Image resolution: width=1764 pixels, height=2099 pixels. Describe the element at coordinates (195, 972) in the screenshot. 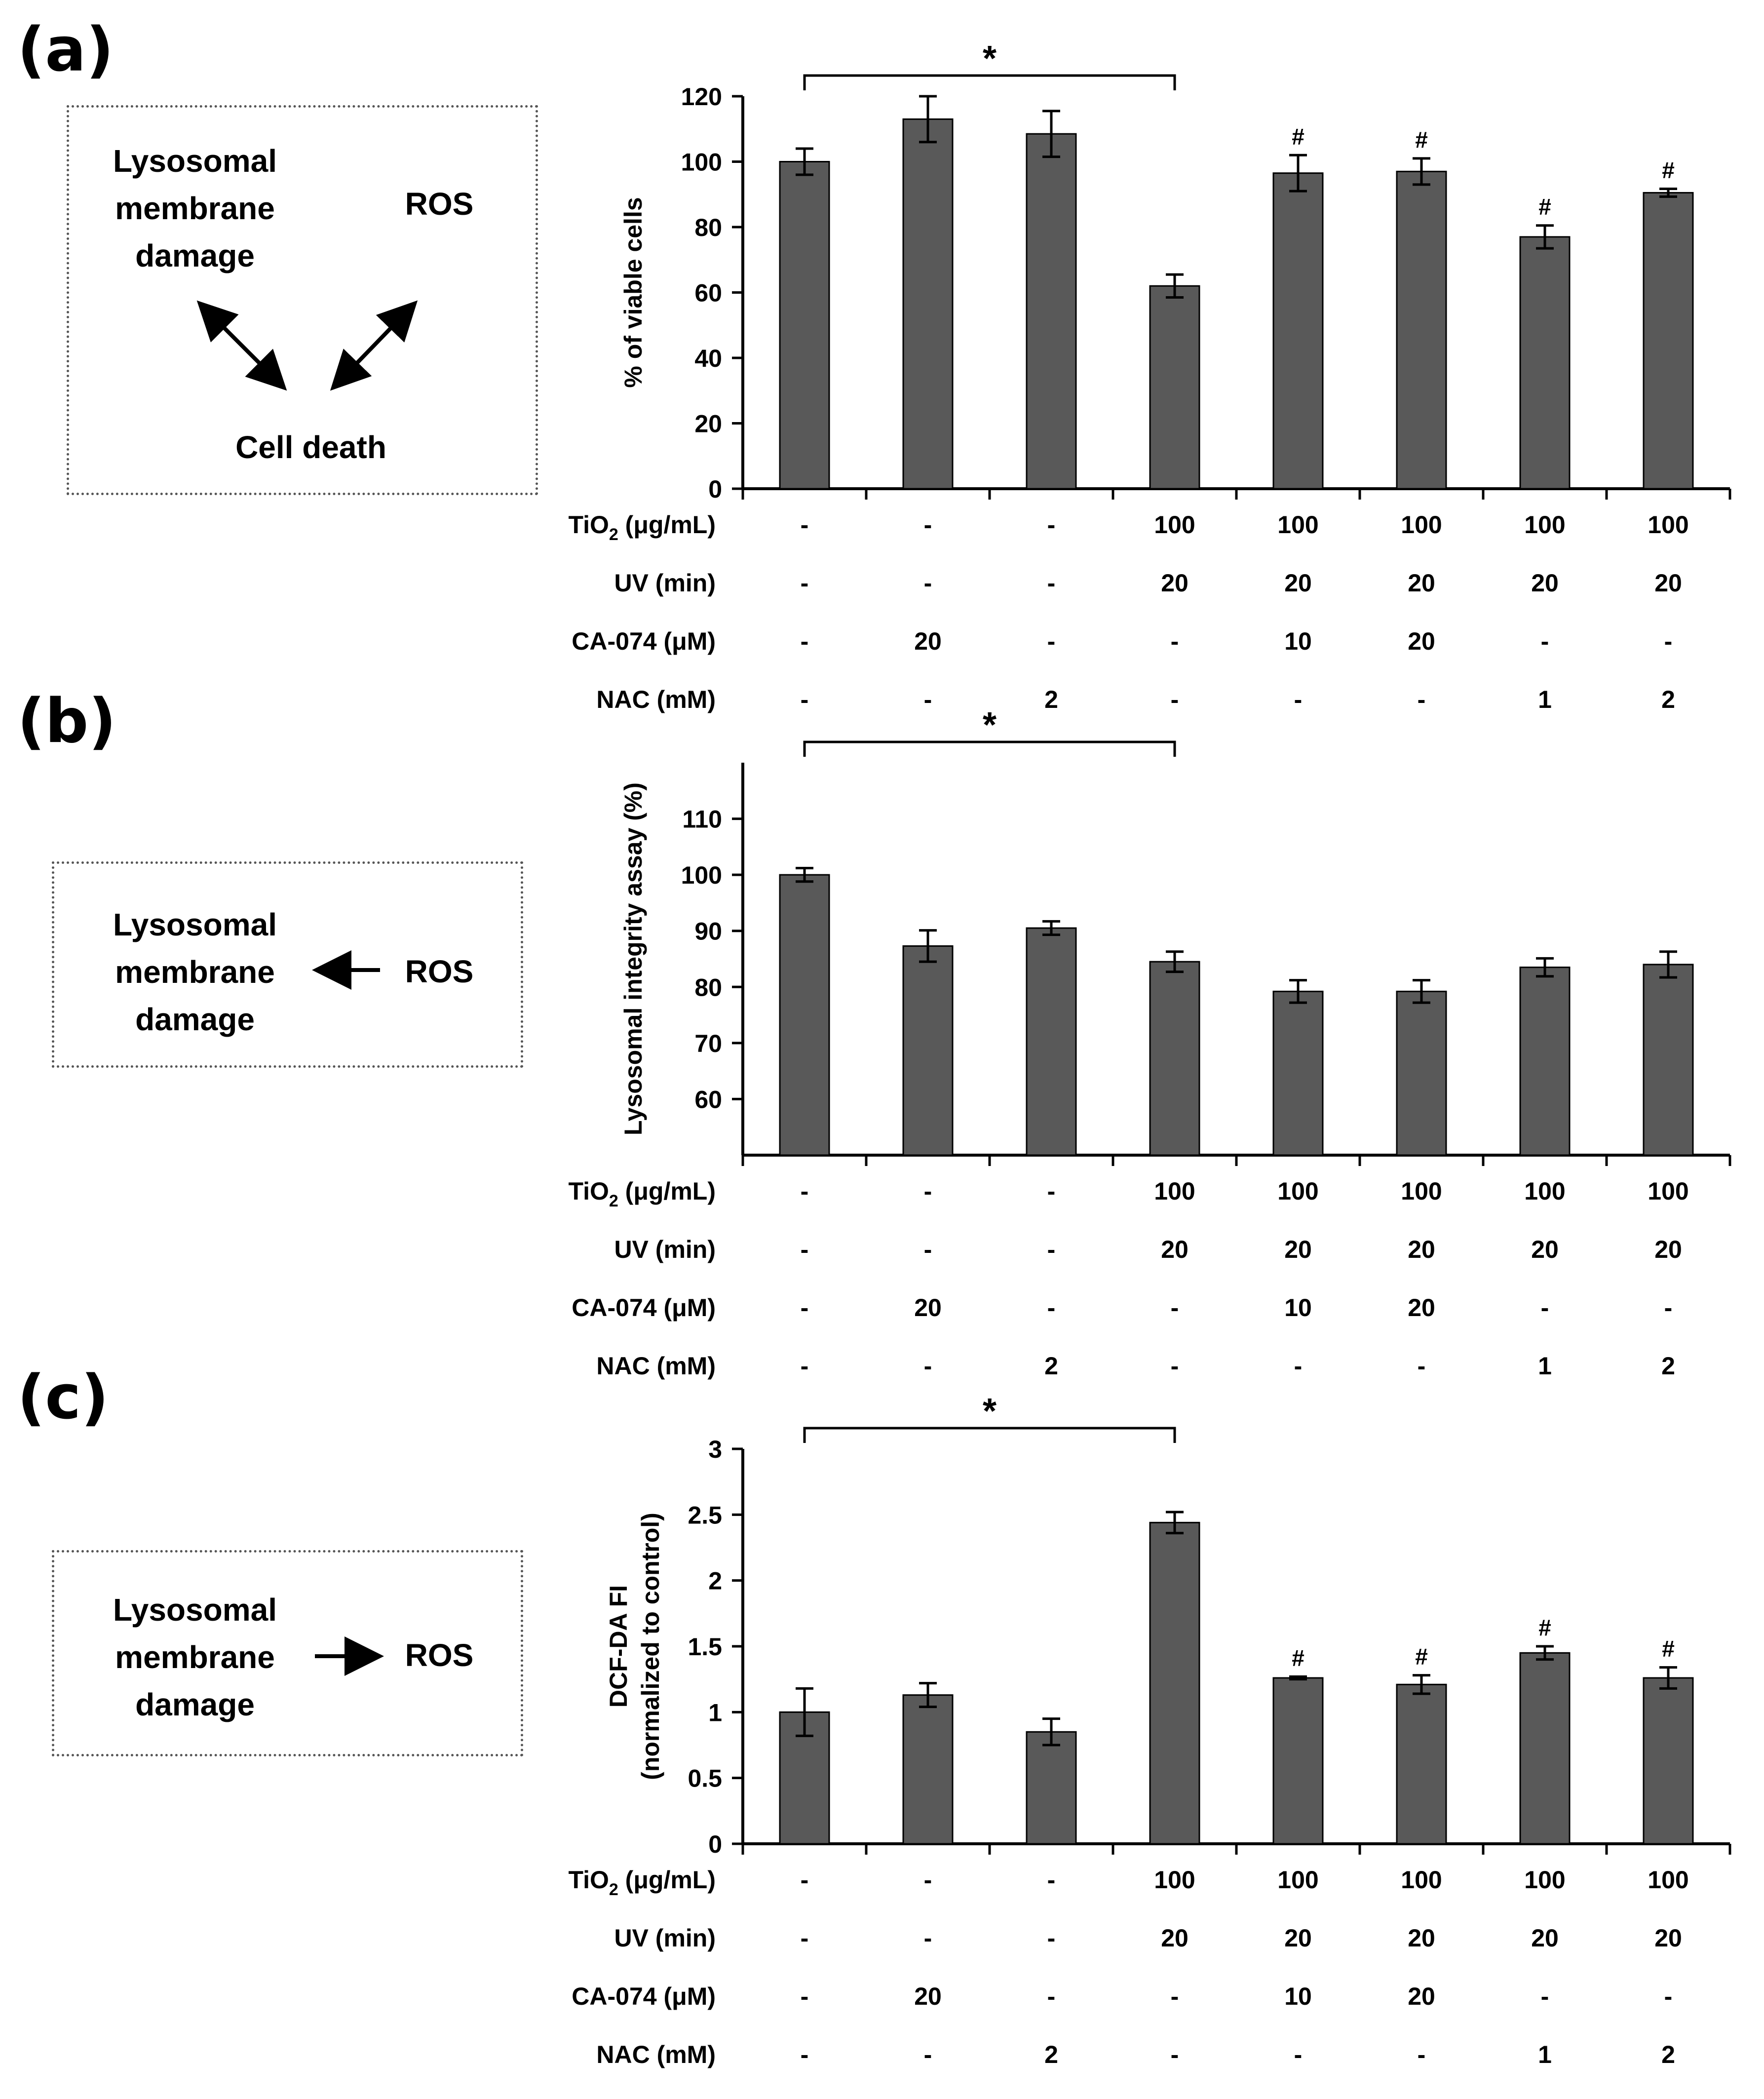

I see `diagram-b-lysosomal-line2: membrane` at that location.